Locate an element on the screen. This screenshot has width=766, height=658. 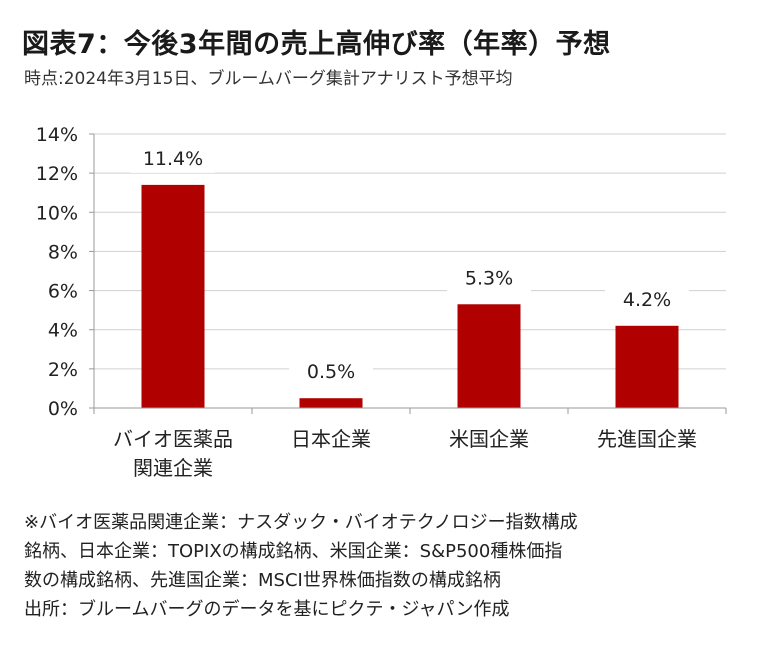
data-label: 5.3% is located at coordinates (489, 278).